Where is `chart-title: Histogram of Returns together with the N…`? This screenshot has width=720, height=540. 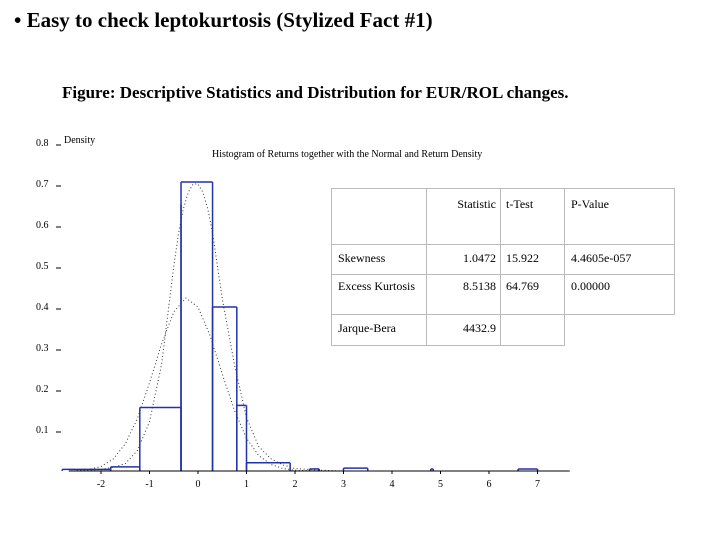
chart-title: Histogram of Returns together with the N… is located at coordinates (347, 154).